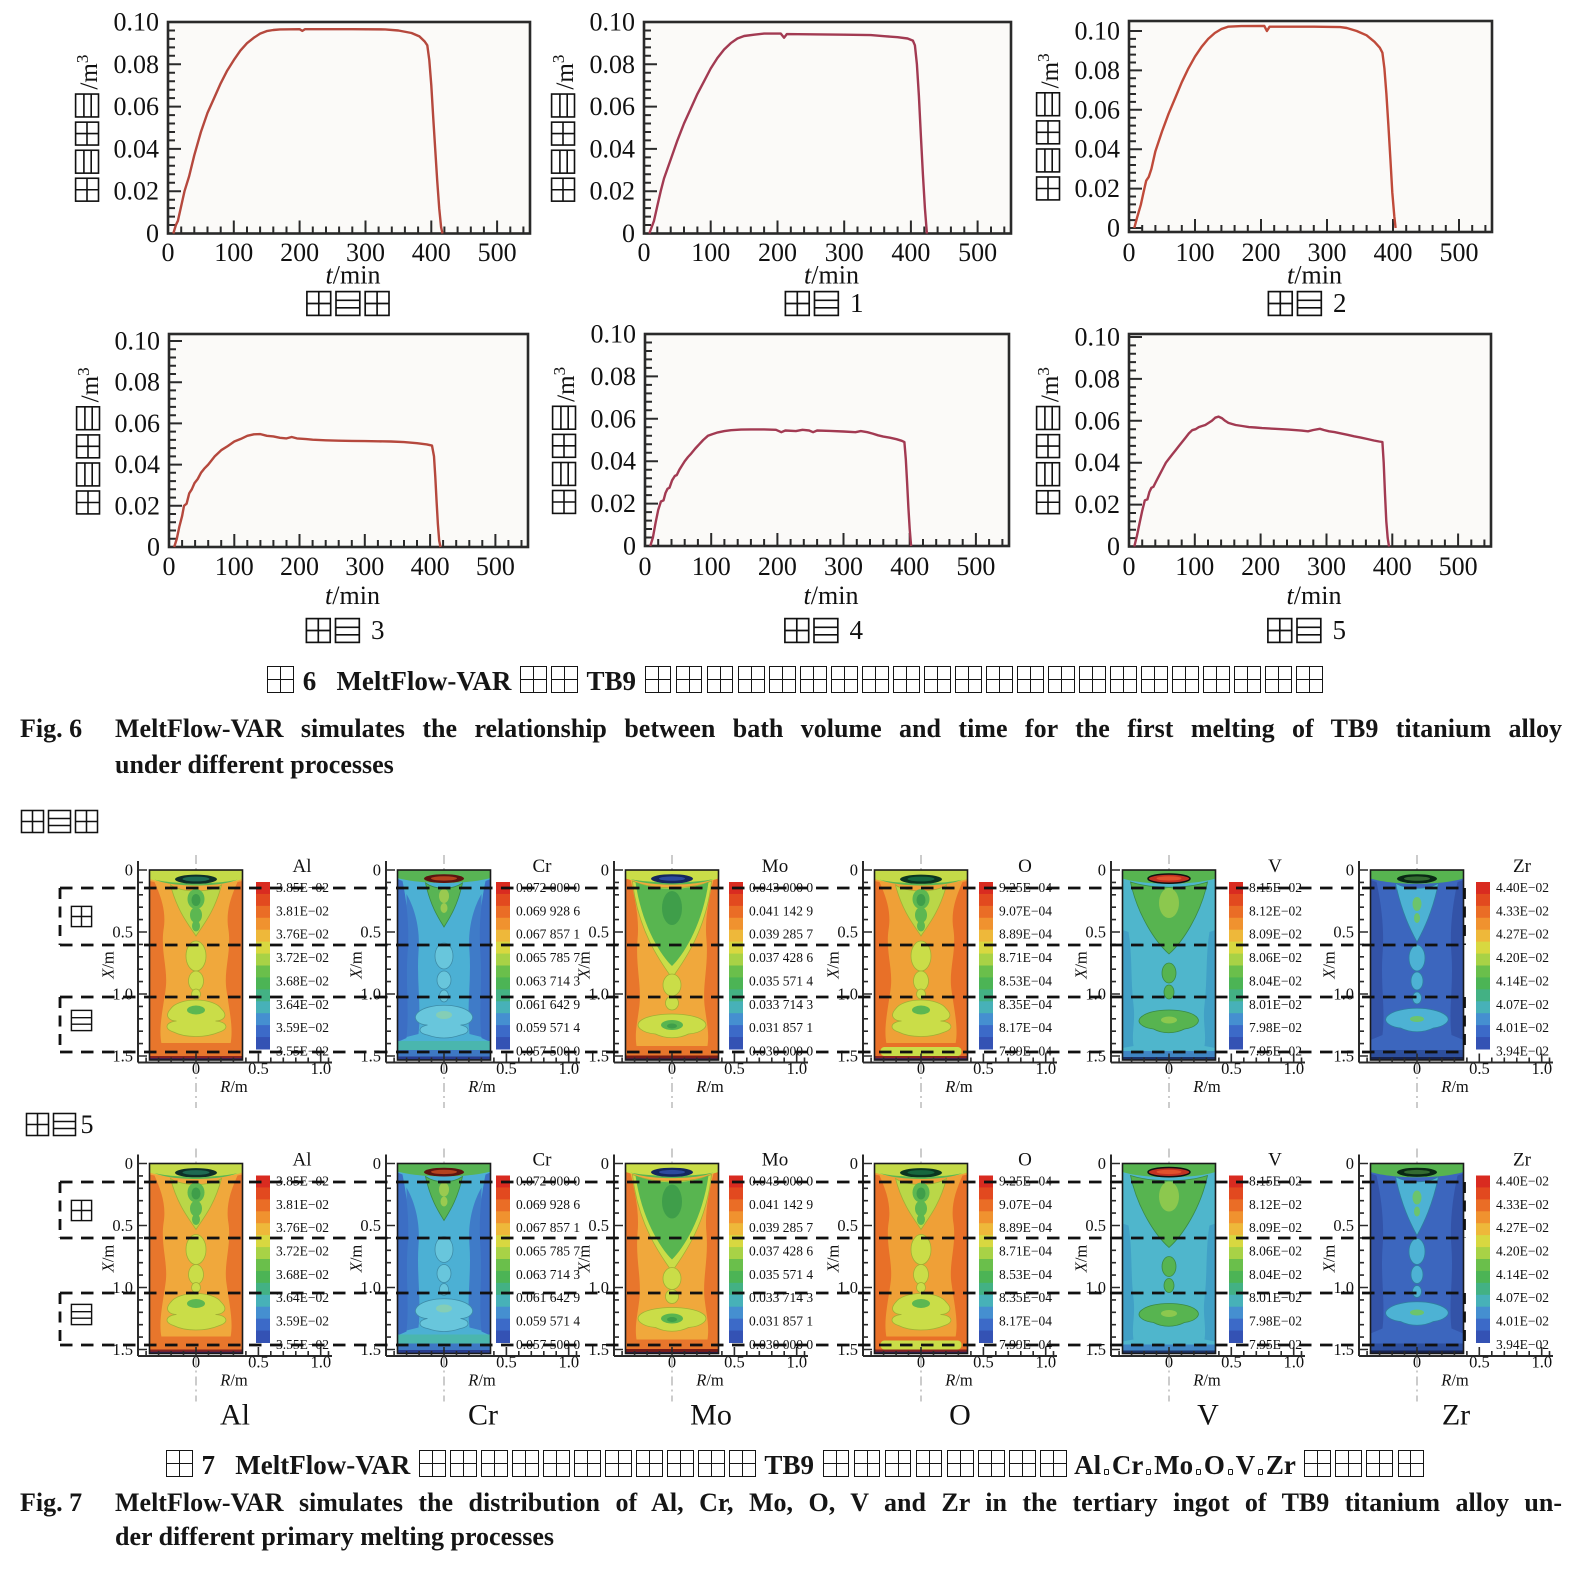  What do you see at coordinates (1025, 957) in the screenshot?
I see `svg-text: 8.71E−04` at bounding box center [1025, 957].